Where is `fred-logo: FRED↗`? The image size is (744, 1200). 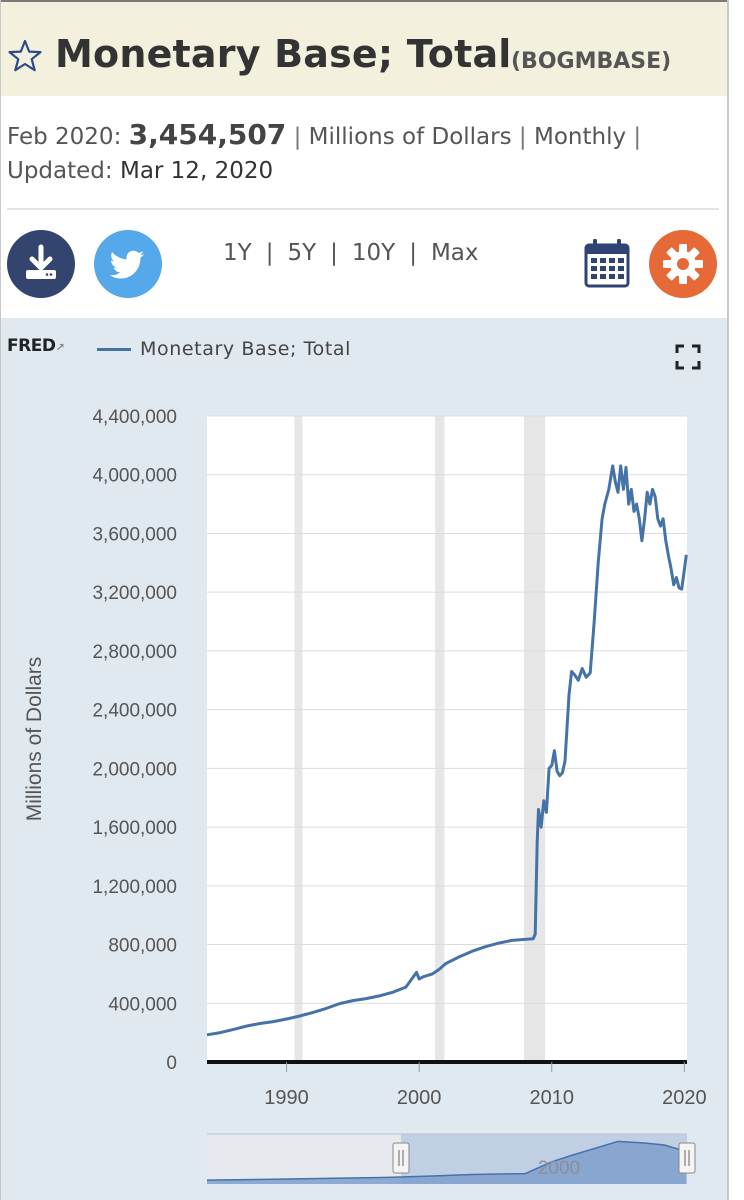 fred-logo: FRED↗ is located at coordinates (36, 346).